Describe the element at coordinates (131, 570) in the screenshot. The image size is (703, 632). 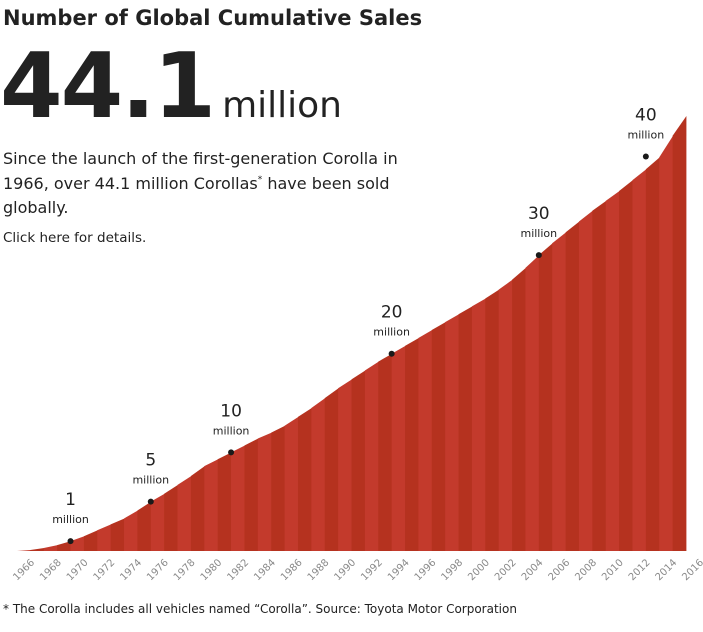
I see `x-tick-label-1974: 1974` at that location.